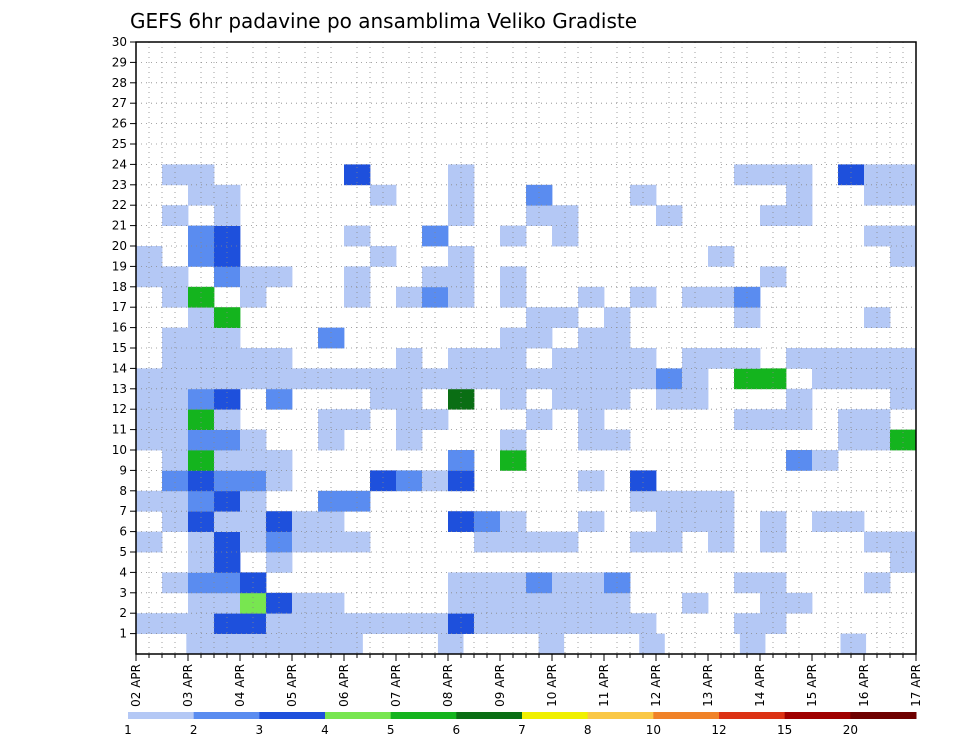  What do you see at coordinates (119, 266) in the screenshot?
I see `y-tick-label: 19` at bounding box center [119, 266].